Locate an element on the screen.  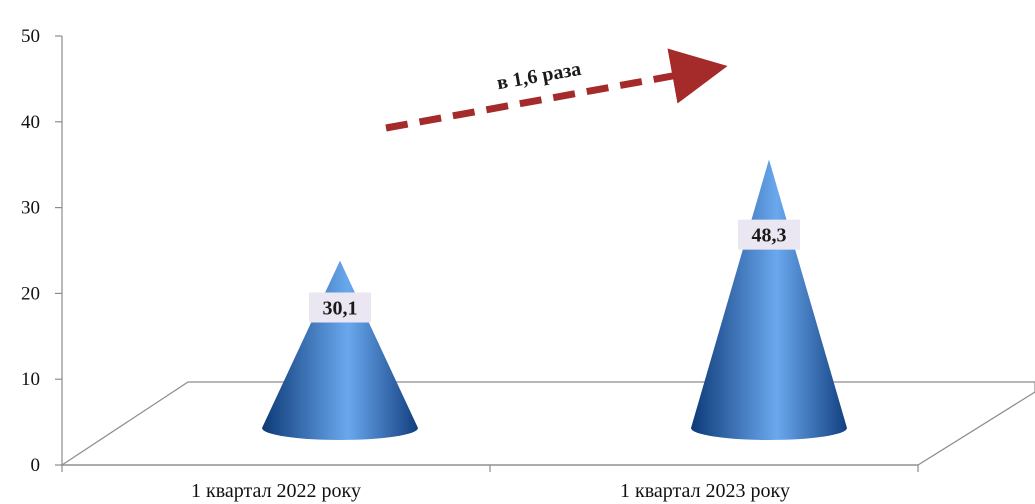
data-label: 48,3 is located at coordinates (769, 236).